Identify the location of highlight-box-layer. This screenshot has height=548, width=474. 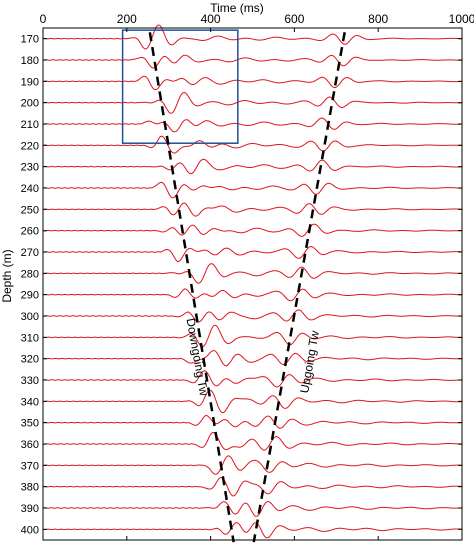
(180, 86).